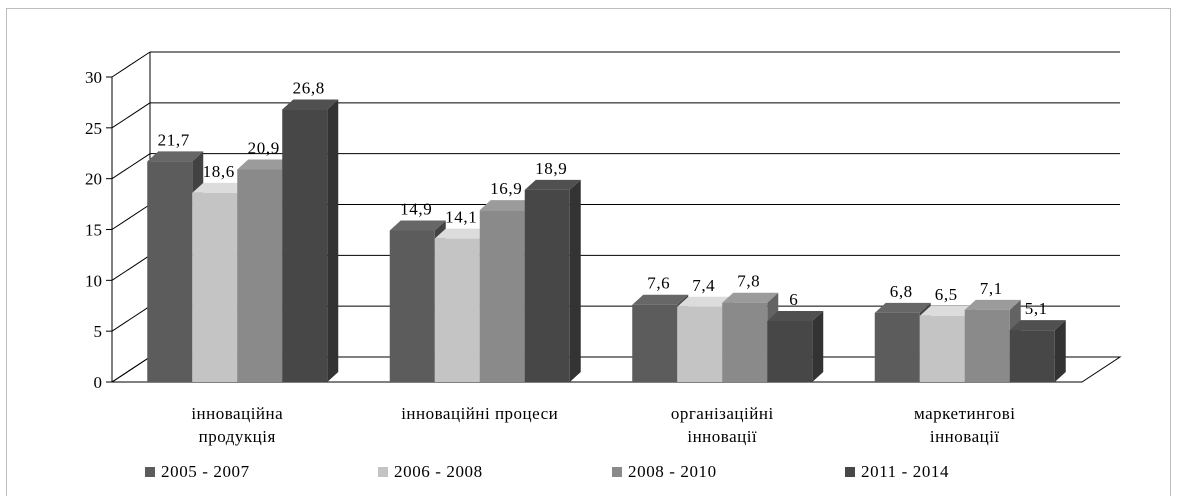 This screenshot has height=499, width=1183. I want to click on data-label: 18,9, so click(551, 168).